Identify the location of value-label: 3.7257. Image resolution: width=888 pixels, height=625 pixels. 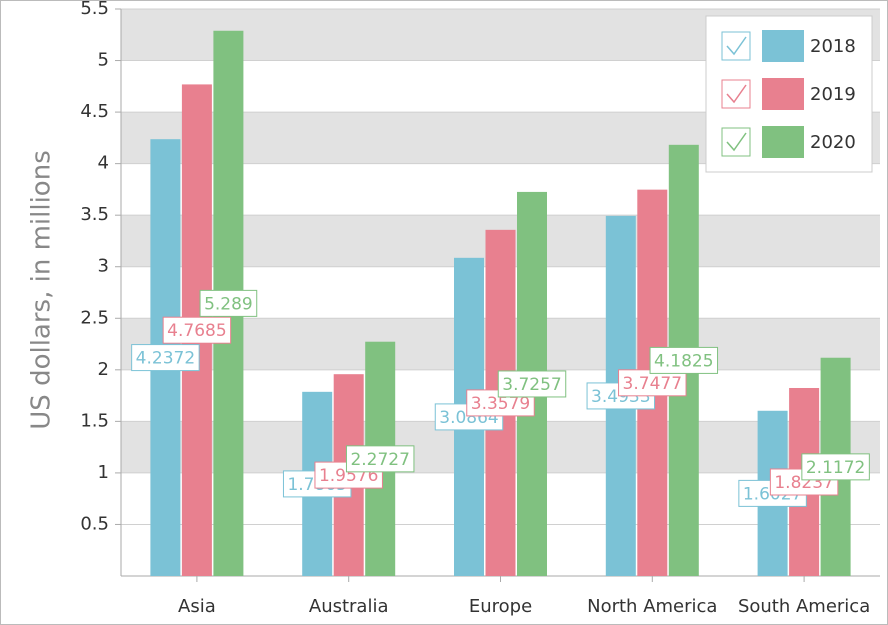
(531, 385).